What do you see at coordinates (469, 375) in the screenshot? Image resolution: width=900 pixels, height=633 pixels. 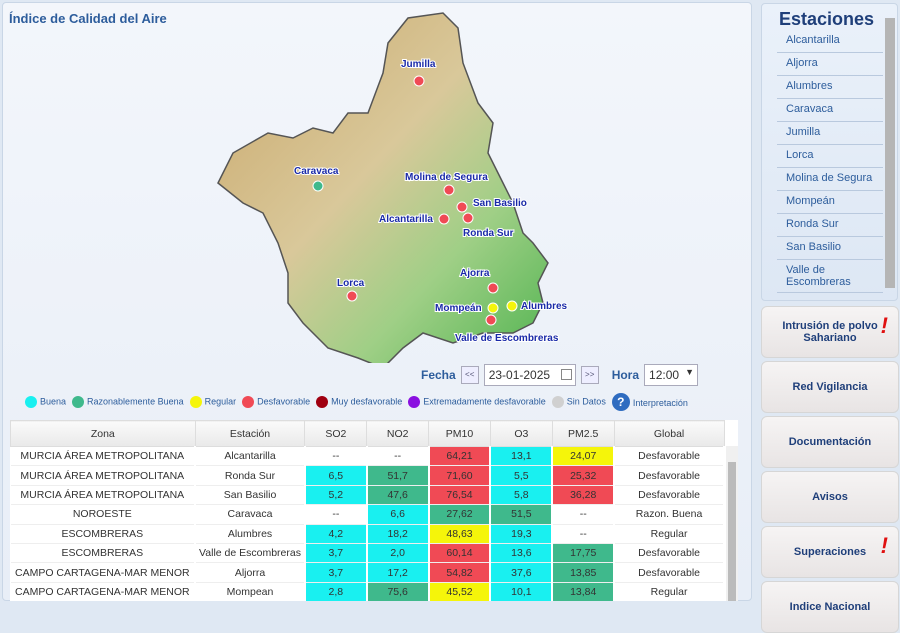 I see `prev-date-button: <<` at bounding box center [469, 375].